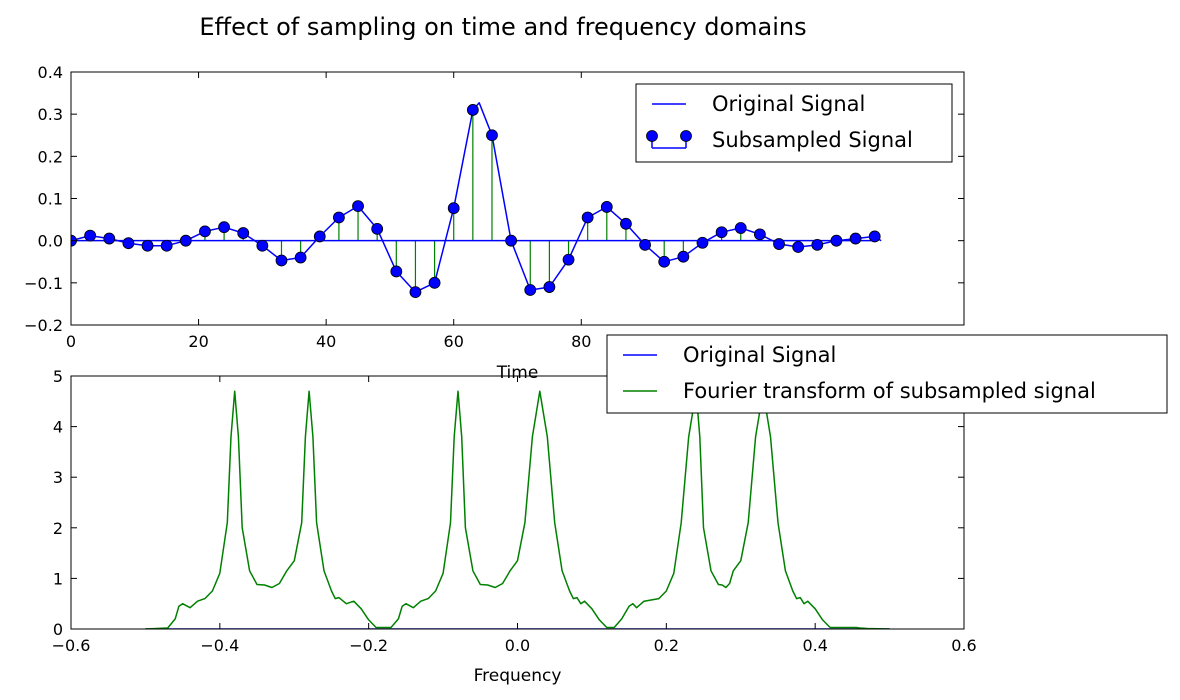 This screenshot has width=1180, height=700. What do you see at coordinates (219, 645) in the screenshot?
I see `x-tick-label: −0.4` at bounding box center [219, 645].